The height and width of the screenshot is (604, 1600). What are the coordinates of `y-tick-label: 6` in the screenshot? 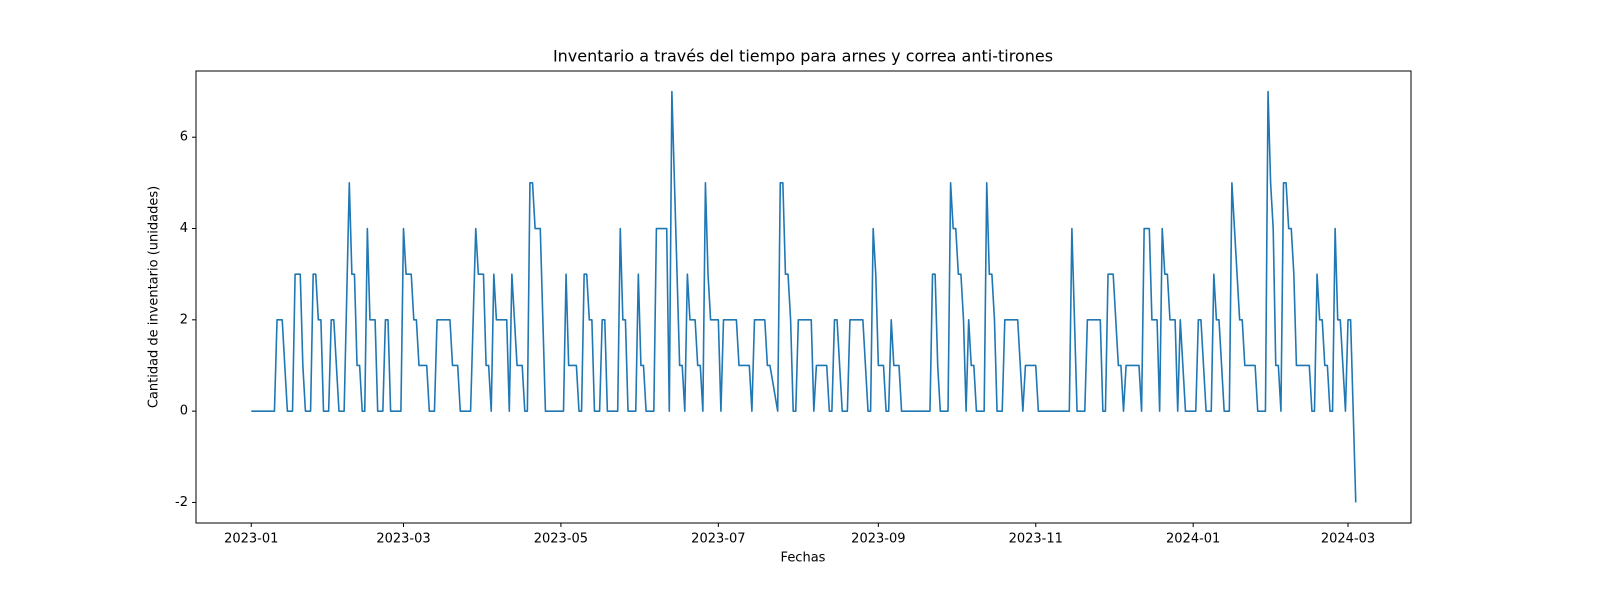 It's located at (184, 137).